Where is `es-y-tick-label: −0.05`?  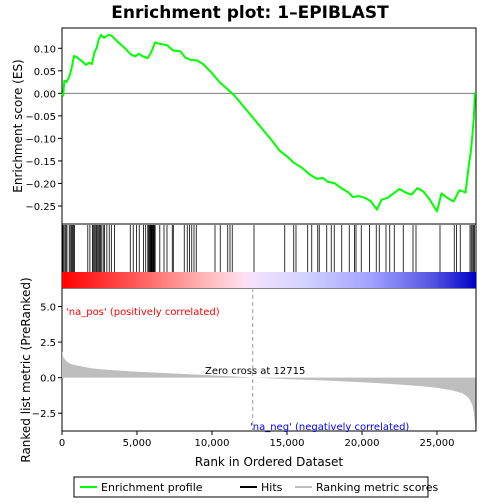
es-y-tick-label: −0.05 is located at coordinates (40, 117).